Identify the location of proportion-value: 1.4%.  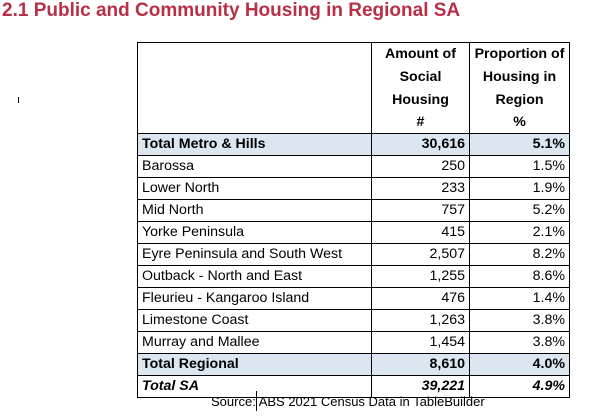
(519, 298).